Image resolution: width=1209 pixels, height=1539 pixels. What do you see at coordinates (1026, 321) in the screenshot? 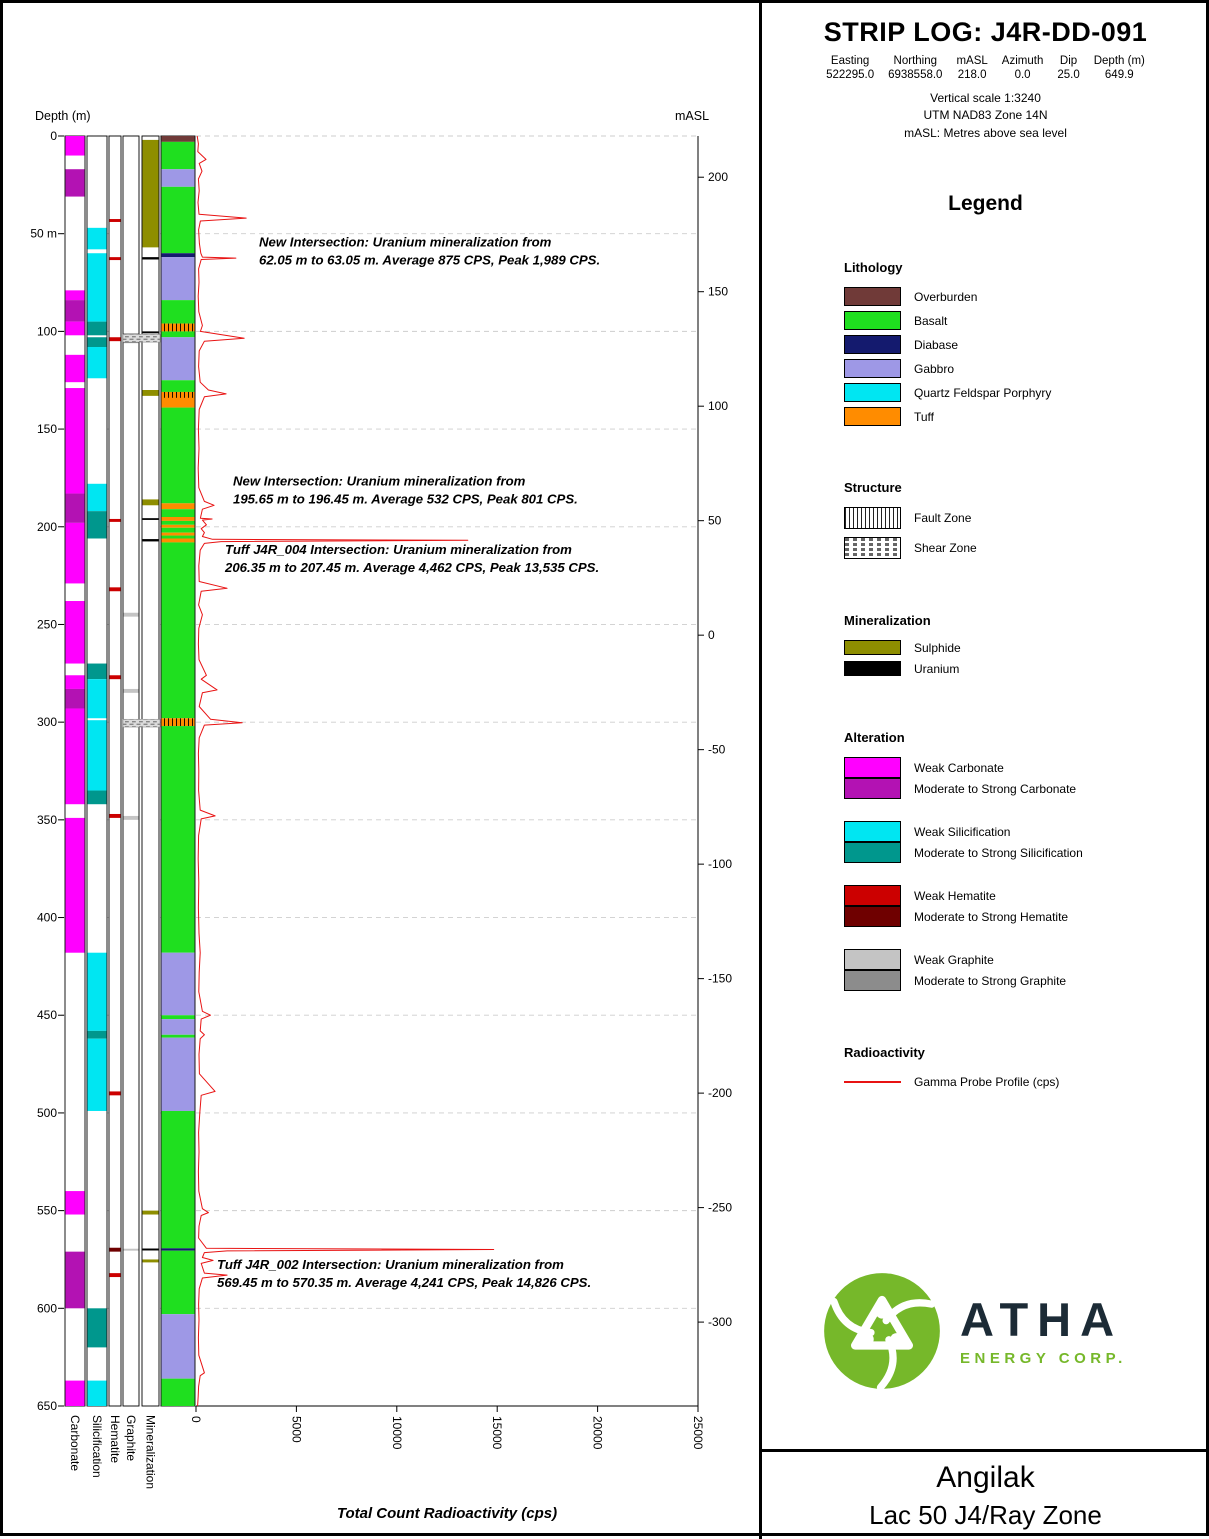
I see `legend-item: Basalt` at bounding box center [1026, 321].